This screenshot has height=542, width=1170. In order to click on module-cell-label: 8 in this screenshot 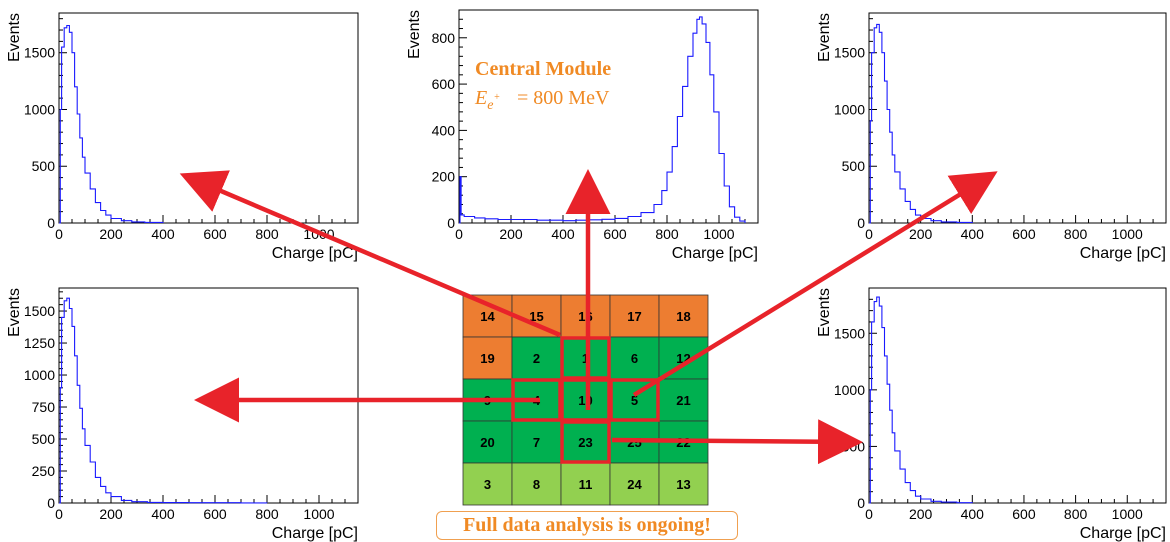, I will do `click(536, 484)`.